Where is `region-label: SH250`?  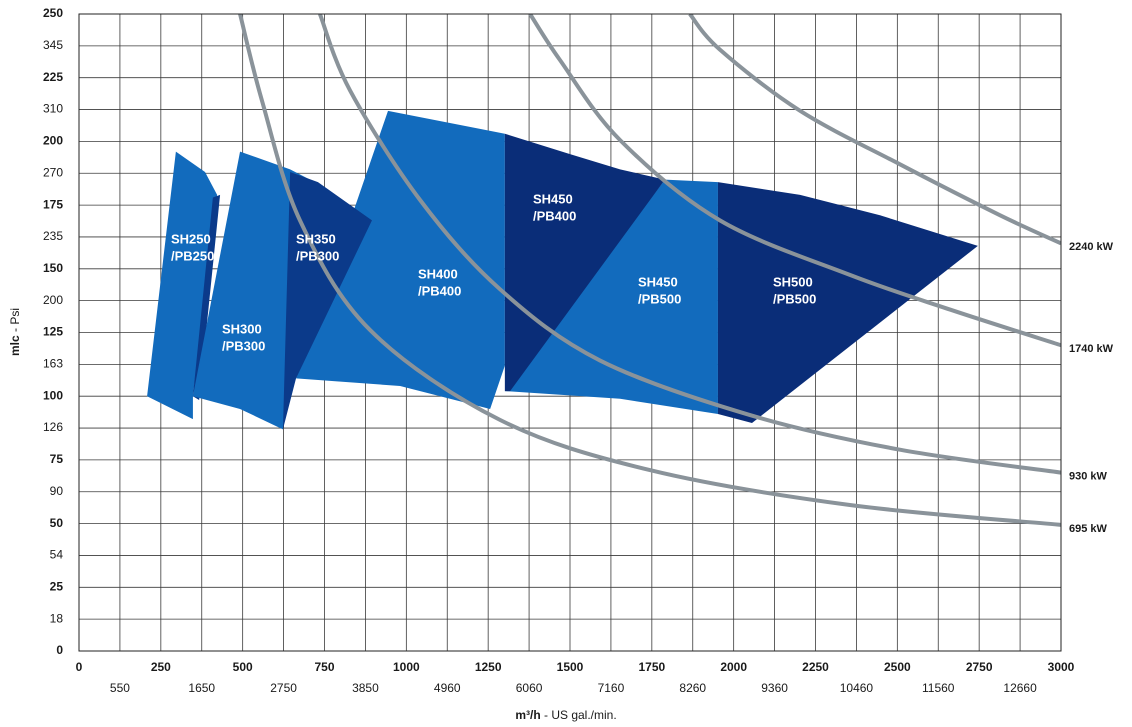
region-label: SH250 is located at coordinates (191, 238).